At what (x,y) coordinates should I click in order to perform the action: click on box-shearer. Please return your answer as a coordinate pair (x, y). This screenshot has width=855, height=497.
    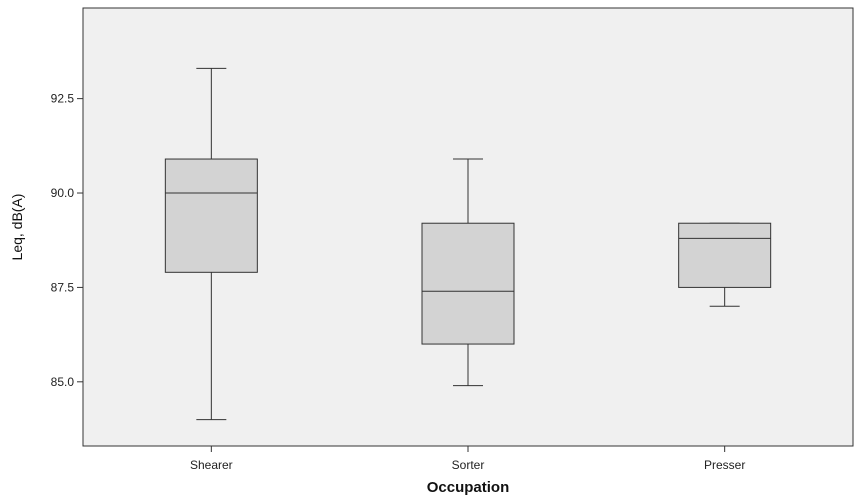
    Looking at the image, I should click on (211, 244).